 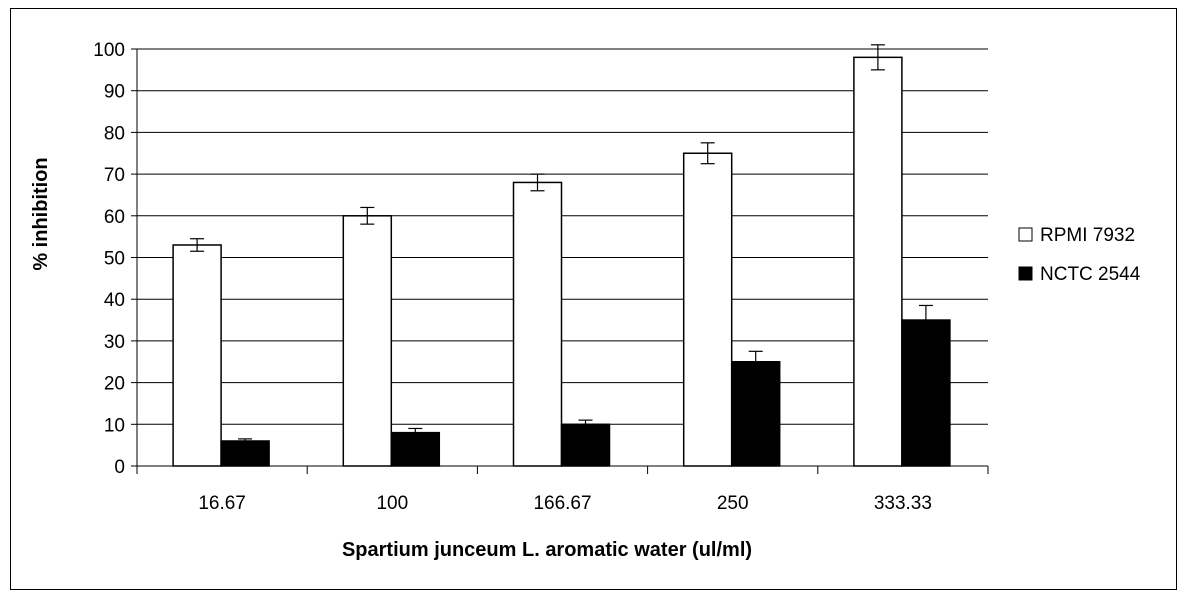 What do you see at coordinates (41, 213) in the screenshot?
I see `y-axis-title: % inhibition` at bounding box center [41, 213].